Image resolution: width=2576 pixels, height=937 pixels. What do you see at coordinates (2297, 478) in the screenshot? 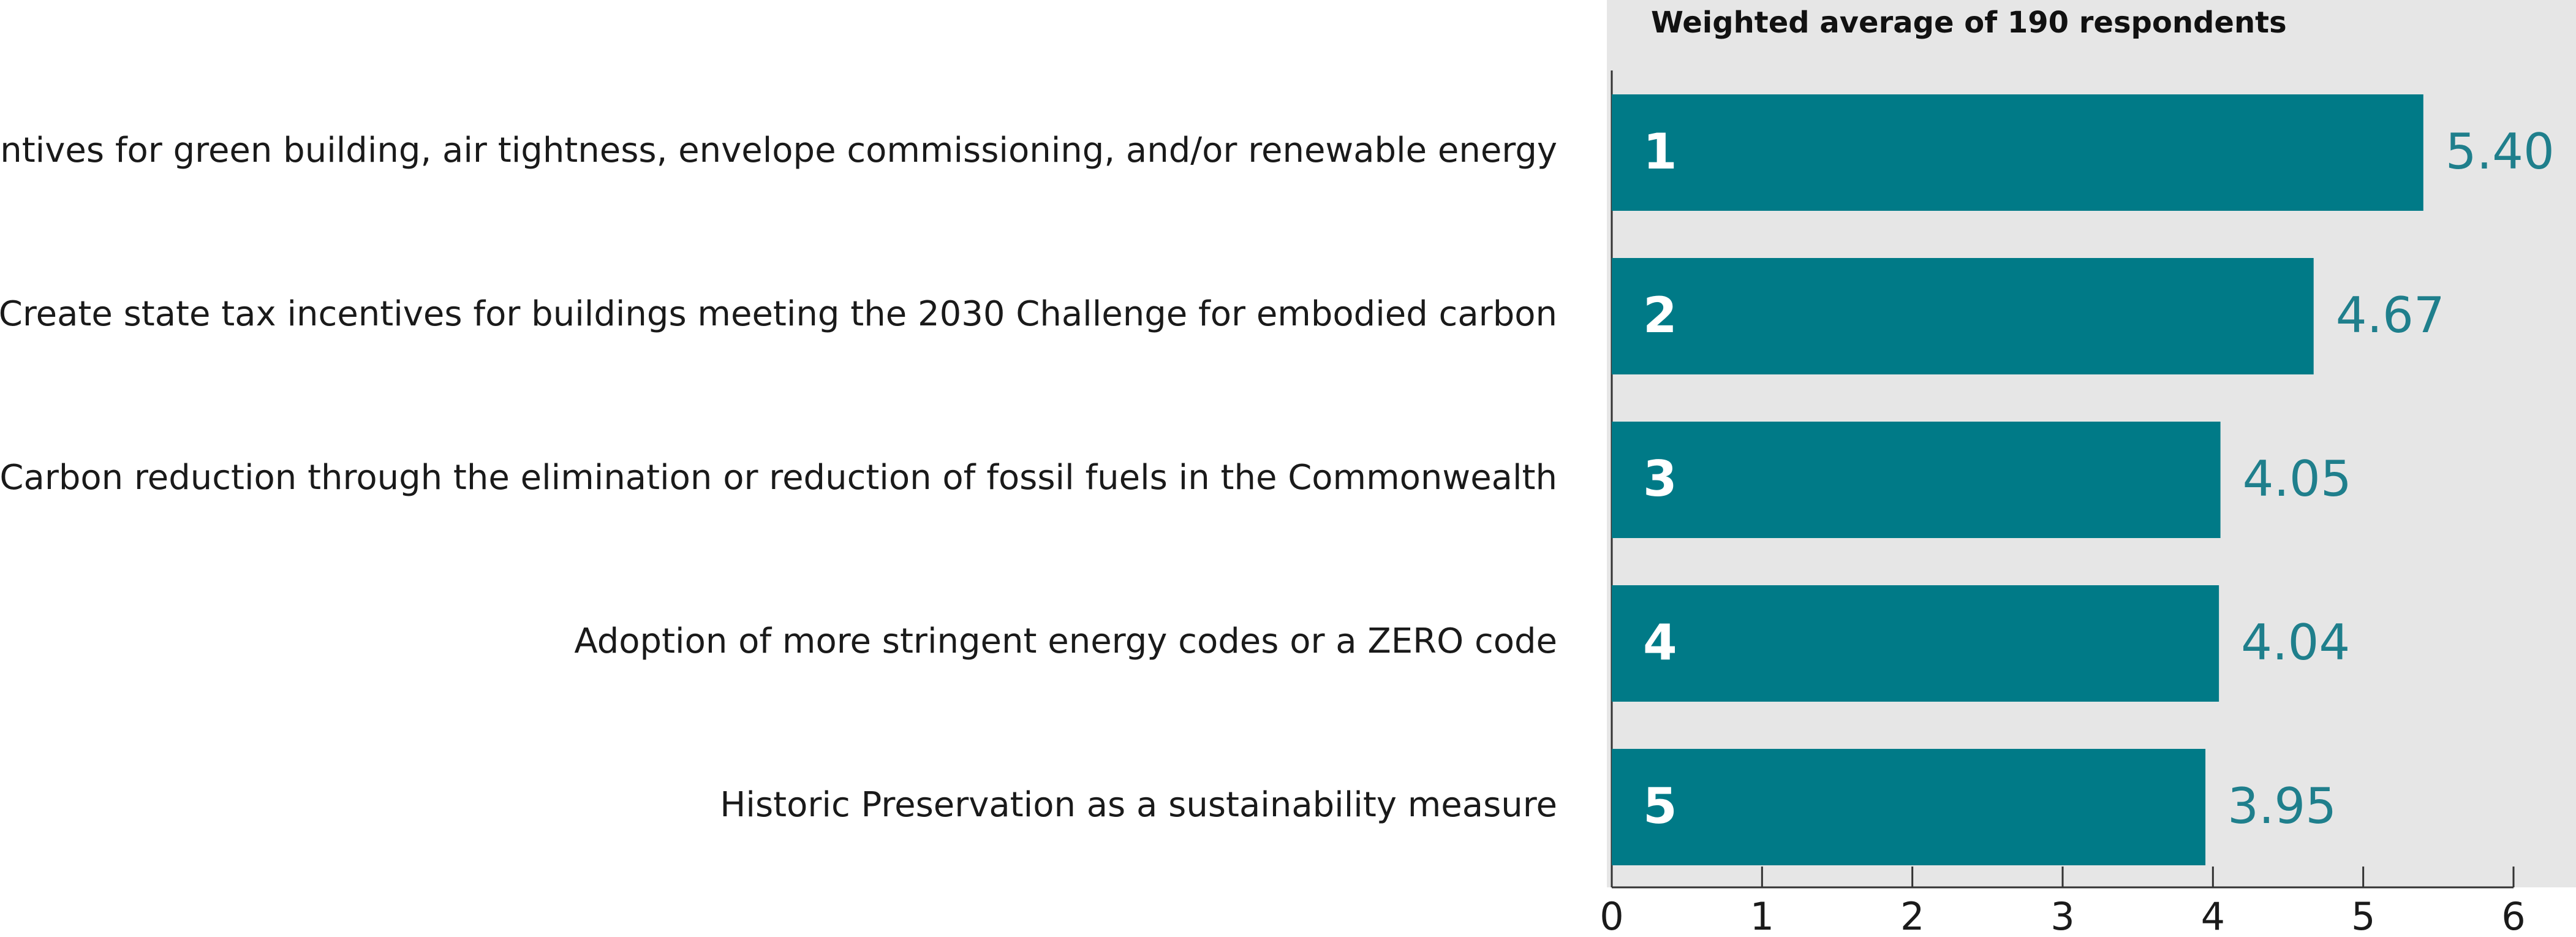
I see `value-label: 4.05` at bounding box center [2297, 478].